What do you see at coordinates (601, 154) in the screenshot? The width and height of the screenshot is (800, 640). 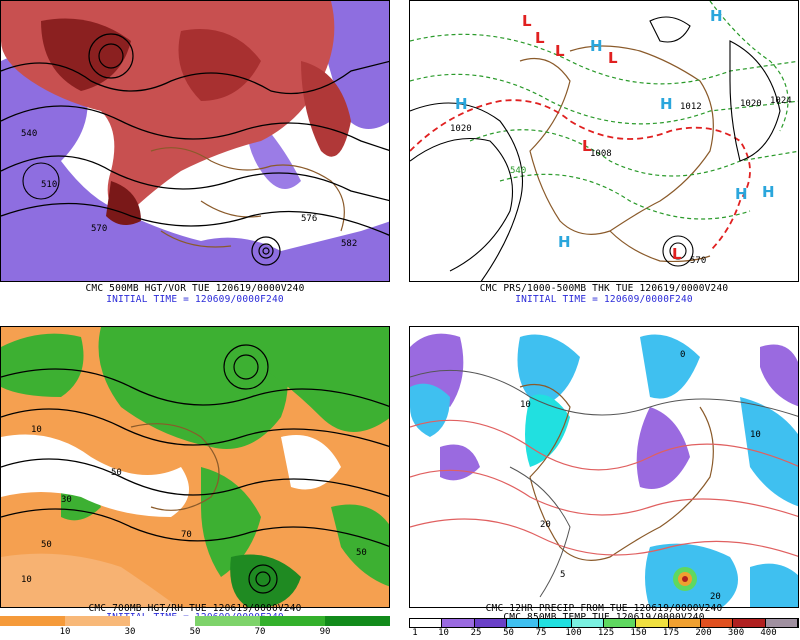 I see `contour-label: 1008` at bounding box center [601, 154].